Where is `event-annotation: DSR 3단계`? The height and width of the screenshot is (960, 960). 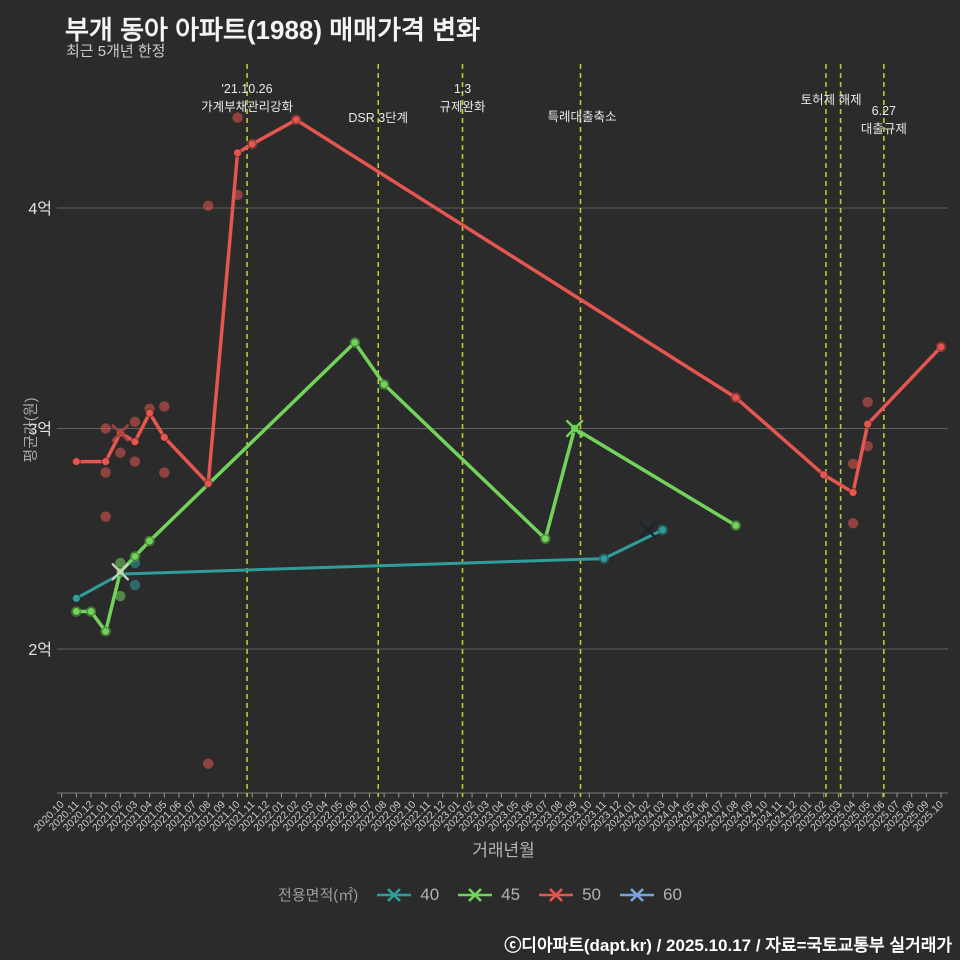
event-annotation: DSR 3단계 is located at coordinates (378, 118).